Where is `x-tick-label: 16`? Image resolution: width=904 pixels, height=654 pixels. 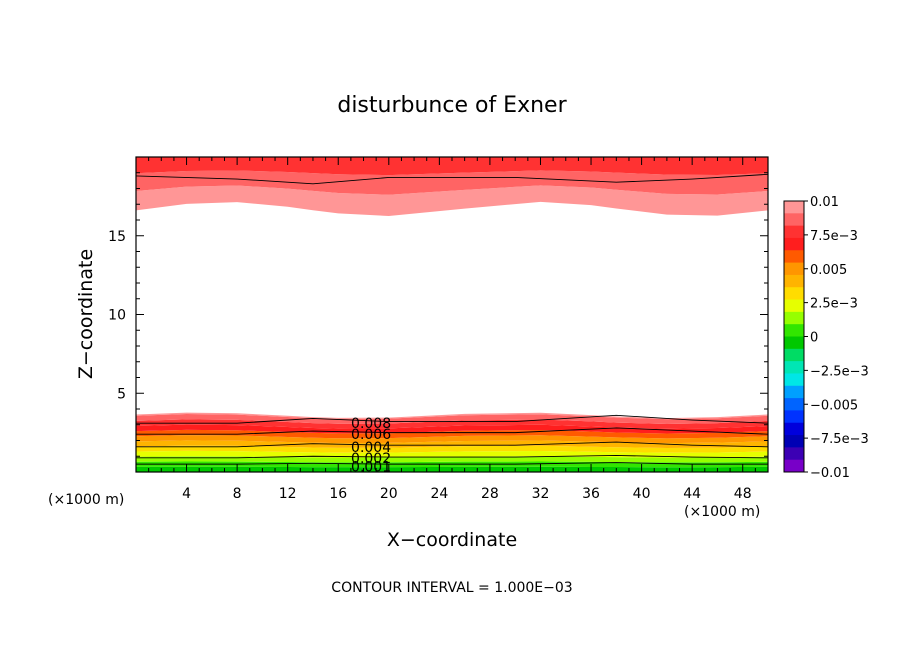
x-tick-label: 16 is located at coordinates (338, 494).